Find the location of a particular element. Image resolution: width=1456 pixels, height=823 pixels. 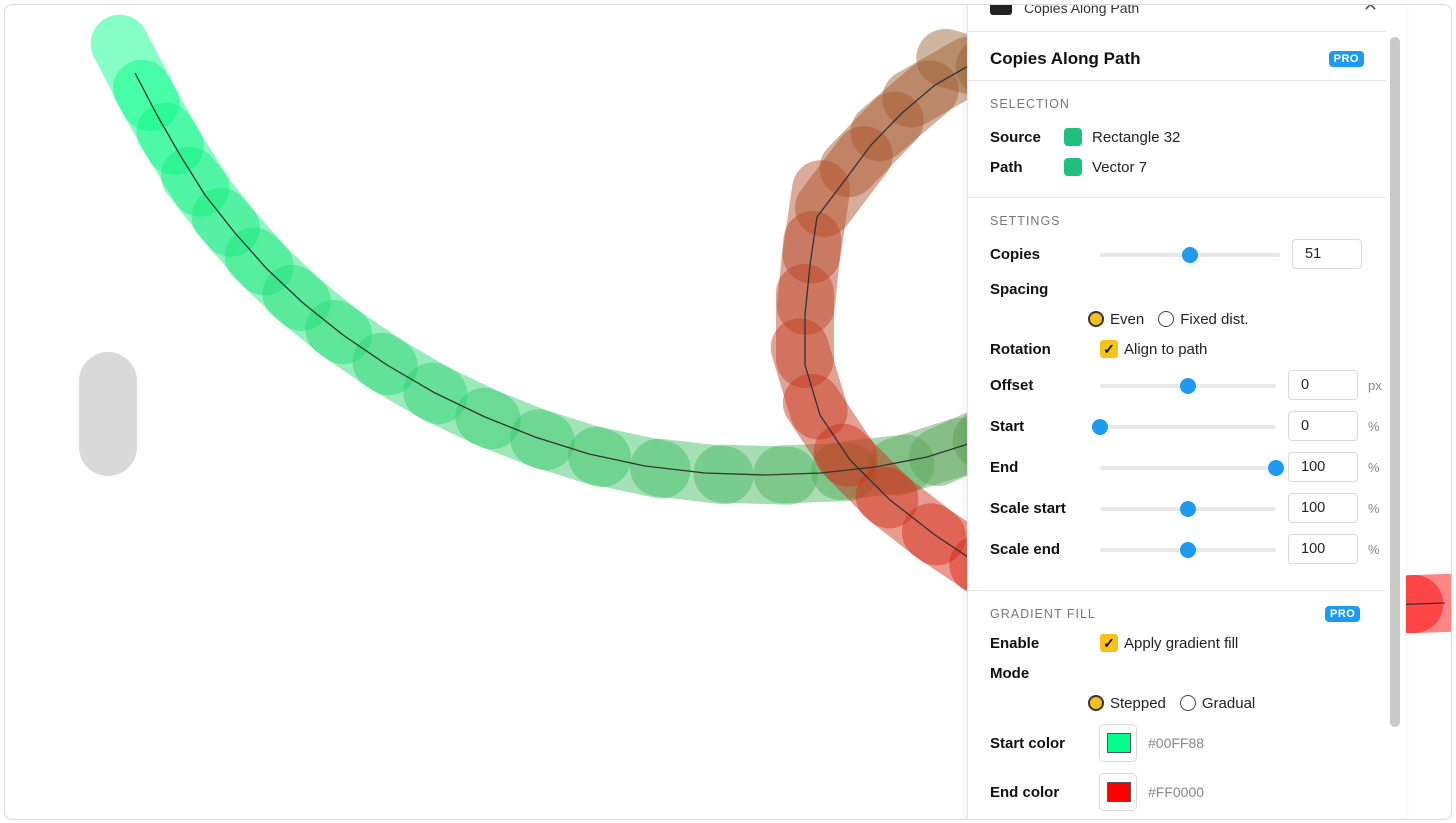

copies-input: 51 is located at coordinates (1327, 254).